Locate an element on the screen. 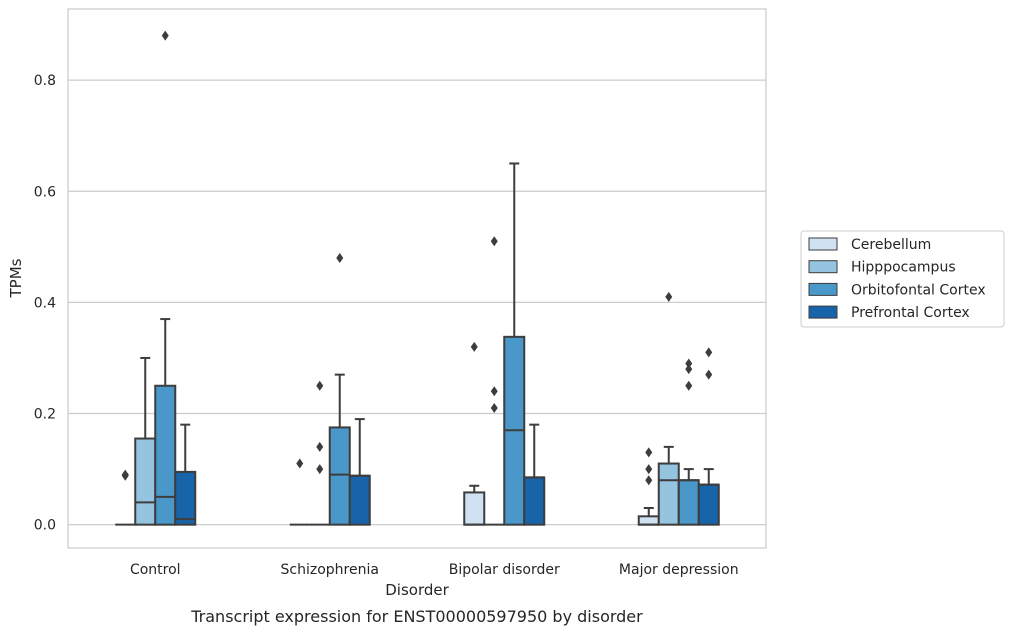 Image resolution: width=1014 pixels, height=634 pixels. legend-label: Hipppocampus is located at coordinates (903, 268).